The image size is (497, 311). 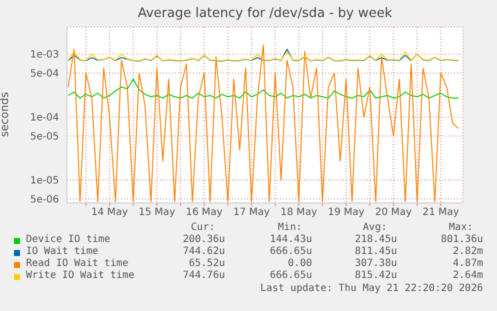 What do you see at coordinates (375, 275) in the screenshot?
I see `text: 815.42u` at bounding box center [375, 275].